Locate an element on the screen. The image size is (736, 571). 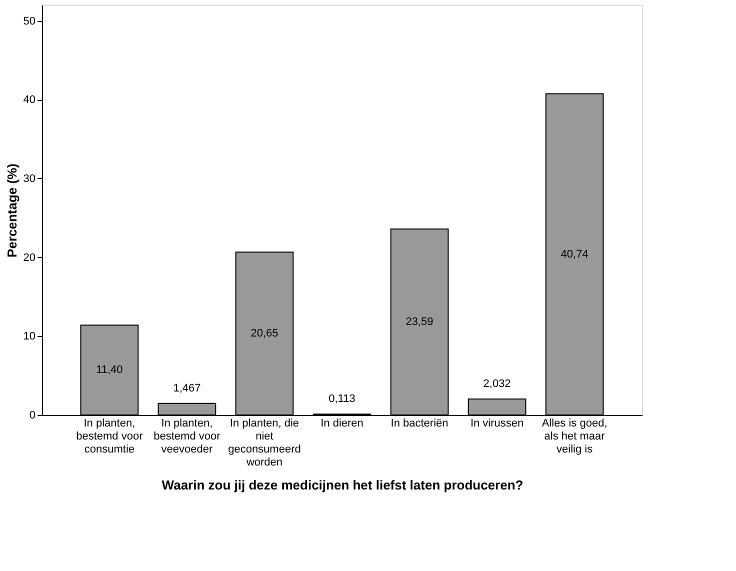
data-label: 40,74 is located at coordinates (574, 254).